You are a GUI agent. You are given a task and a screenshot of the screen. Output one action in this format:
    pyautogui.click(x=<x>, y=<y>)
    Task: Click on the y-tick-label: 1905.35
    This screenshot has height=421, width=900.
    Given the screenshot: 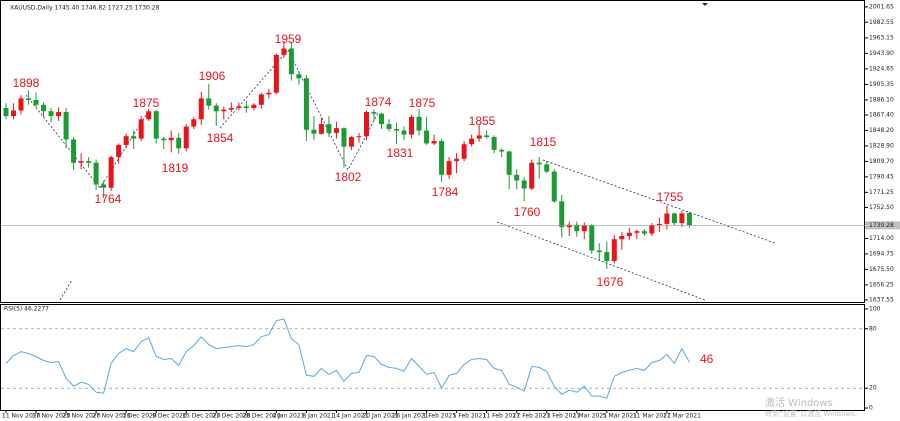 What is the action you would take?
    pyautogui.click(x=881, y=84)
    